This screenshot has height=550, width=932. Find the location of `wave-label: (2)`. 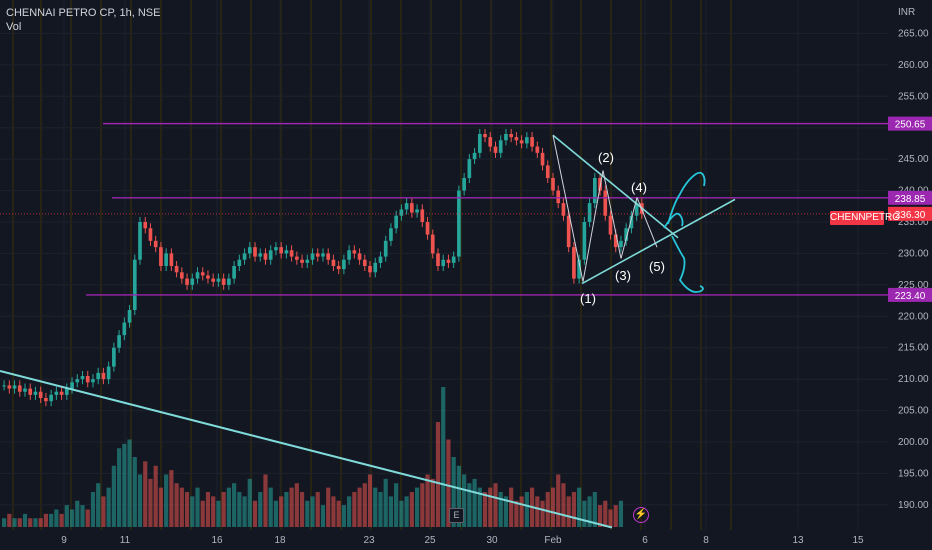

wave-label: (2) is located at coordinates (606, 157).